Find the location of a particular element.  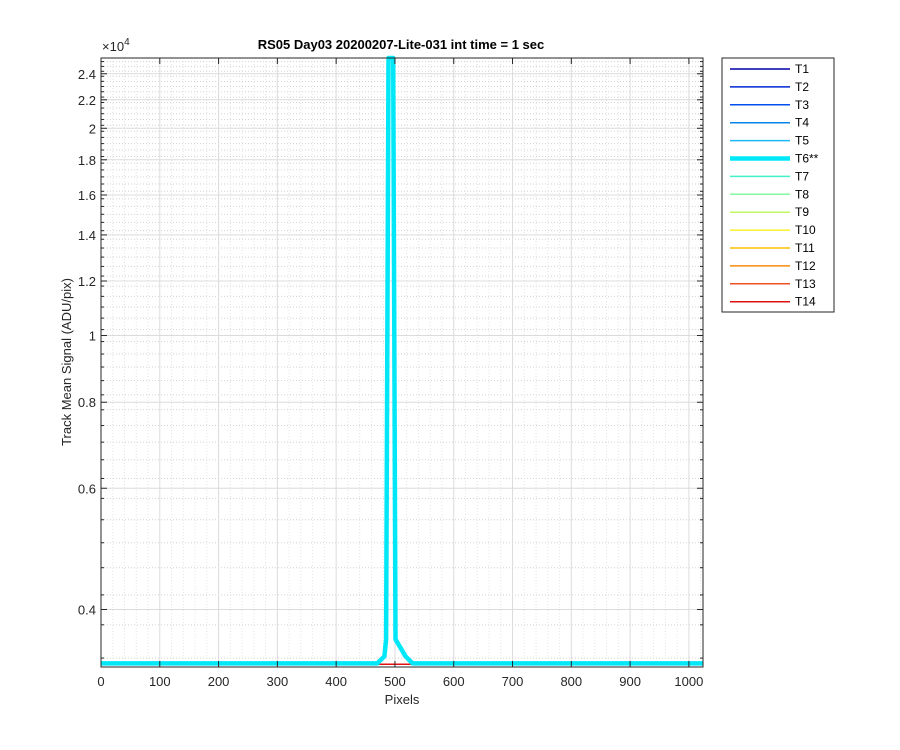

x-axis-label: Pixels is located at coordinates (402, 699).